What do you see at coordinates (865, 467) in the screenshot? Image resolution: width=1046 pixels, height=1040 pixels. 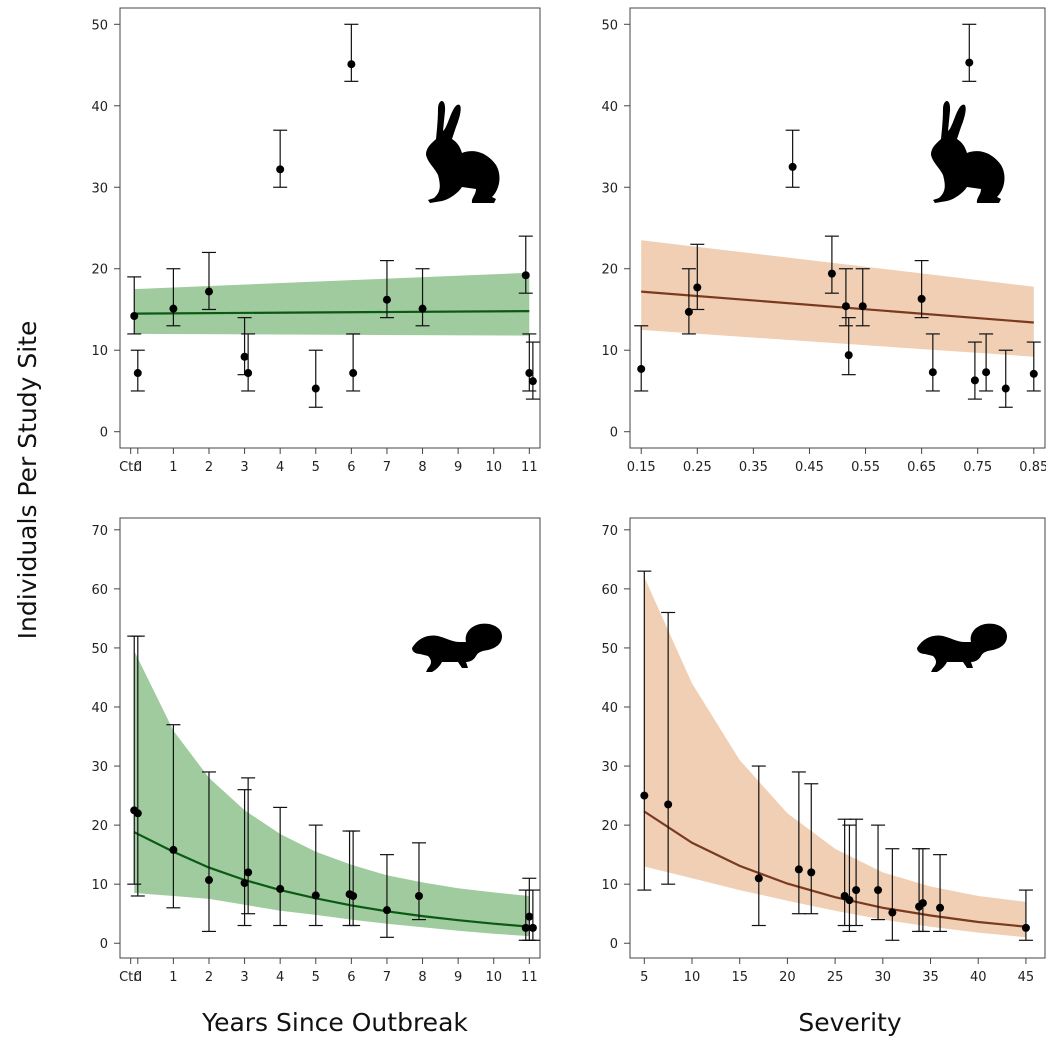 I see `x-tick-label: 0.55` at bounding box center [865, 467].